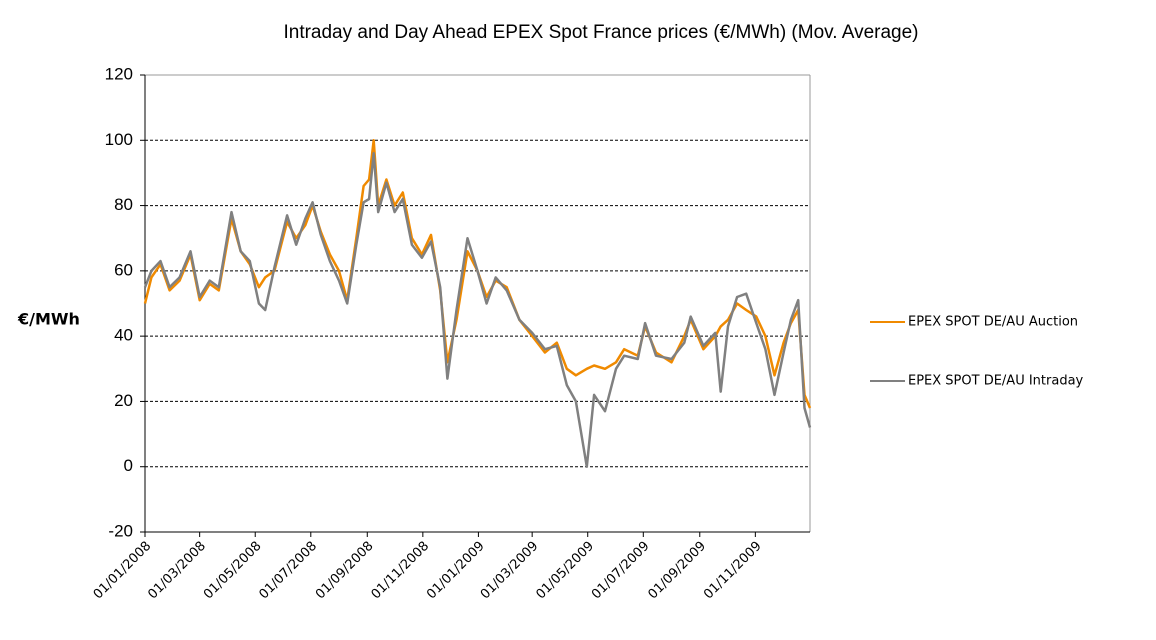 This screenshot has height=640, width=1156. What do you see at coordinates (119, 139) in the screenshot?
I see `y-tick-label: 100` at bounding box center [119, 139].